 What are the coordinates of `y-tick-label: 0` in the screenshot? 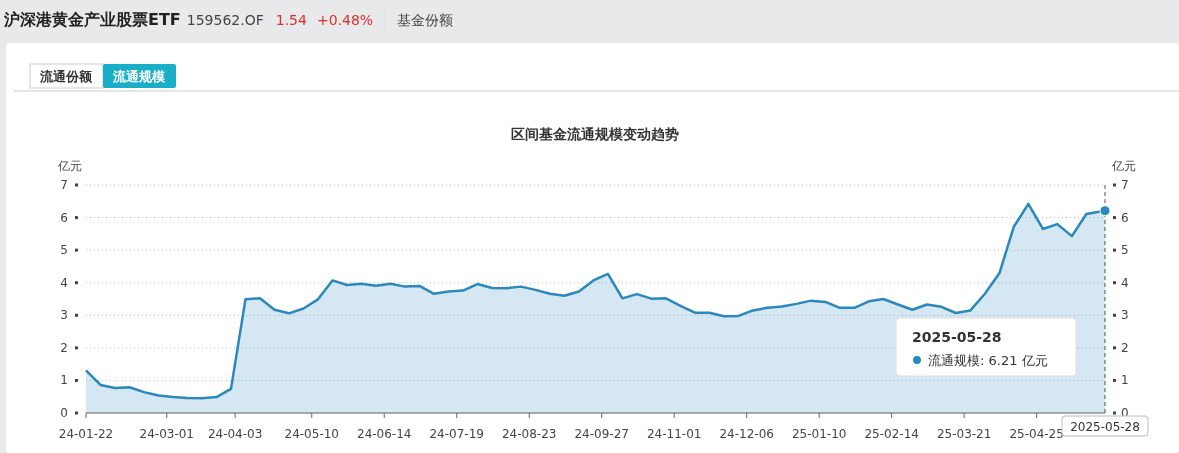 It's located at (64, 413).